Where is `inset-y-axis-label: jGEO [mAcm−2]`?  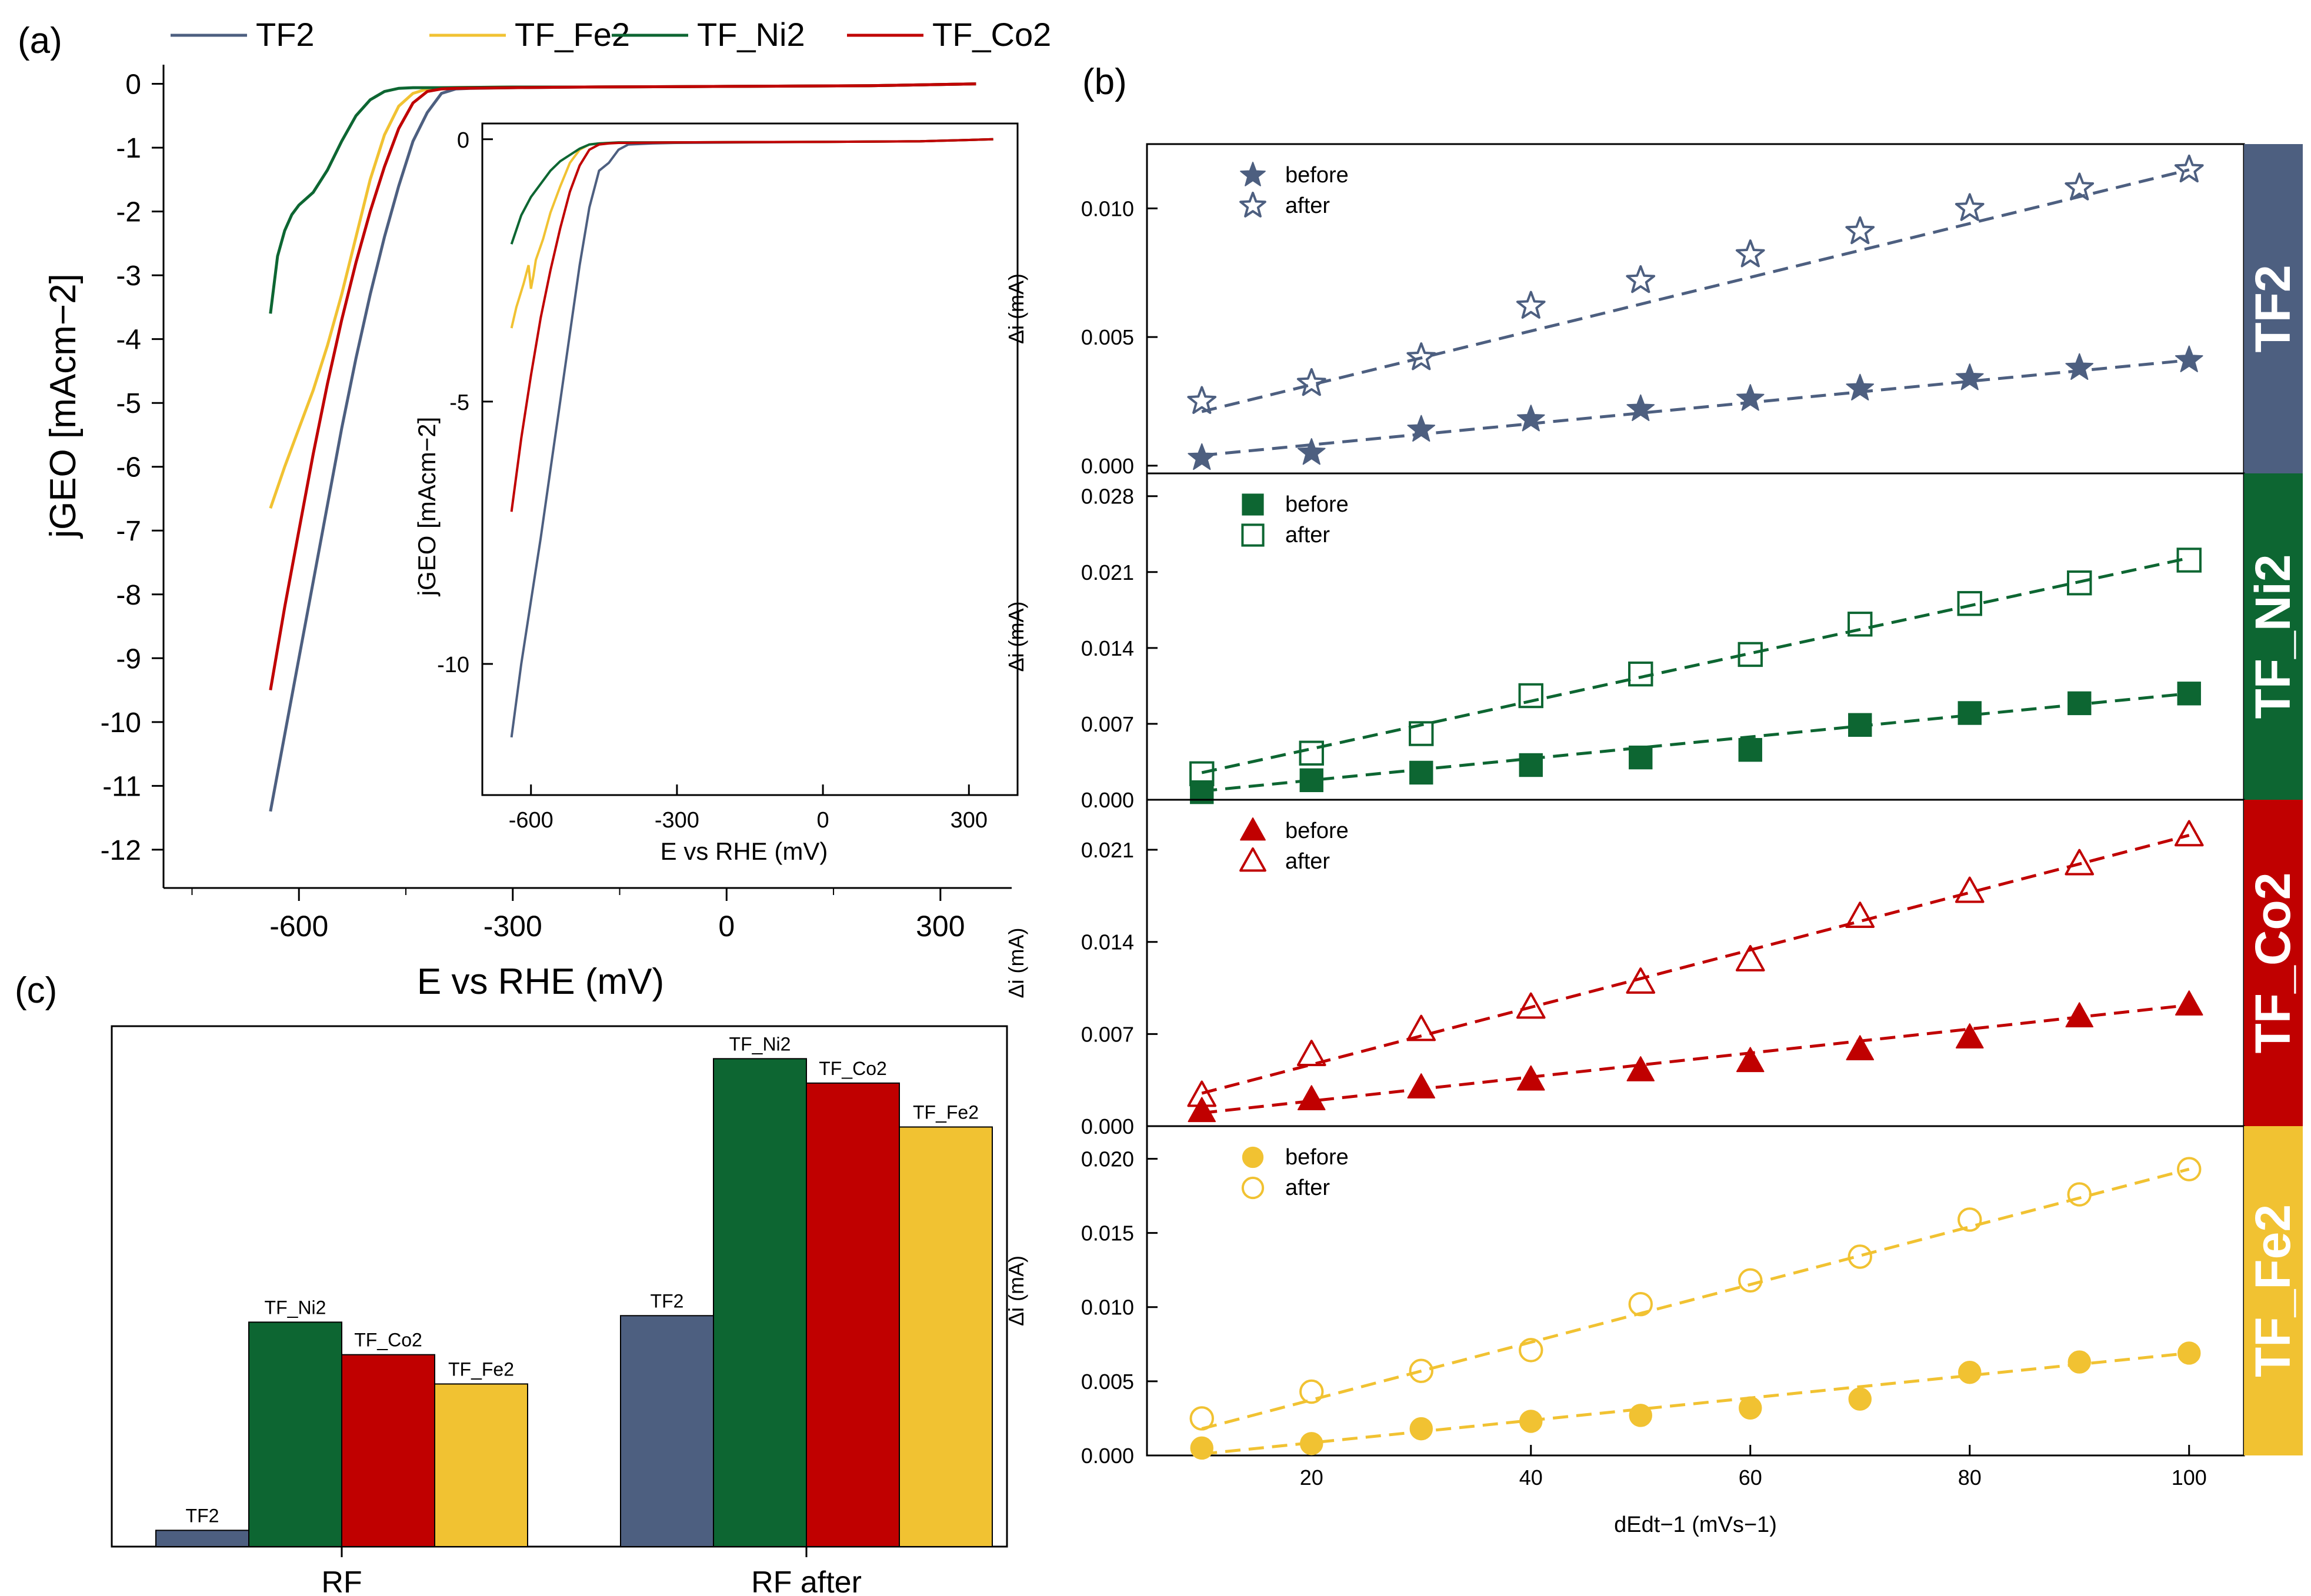
inset-y-axis-label: jGEO [mAcm−2] is located at coordinates (427, 507).